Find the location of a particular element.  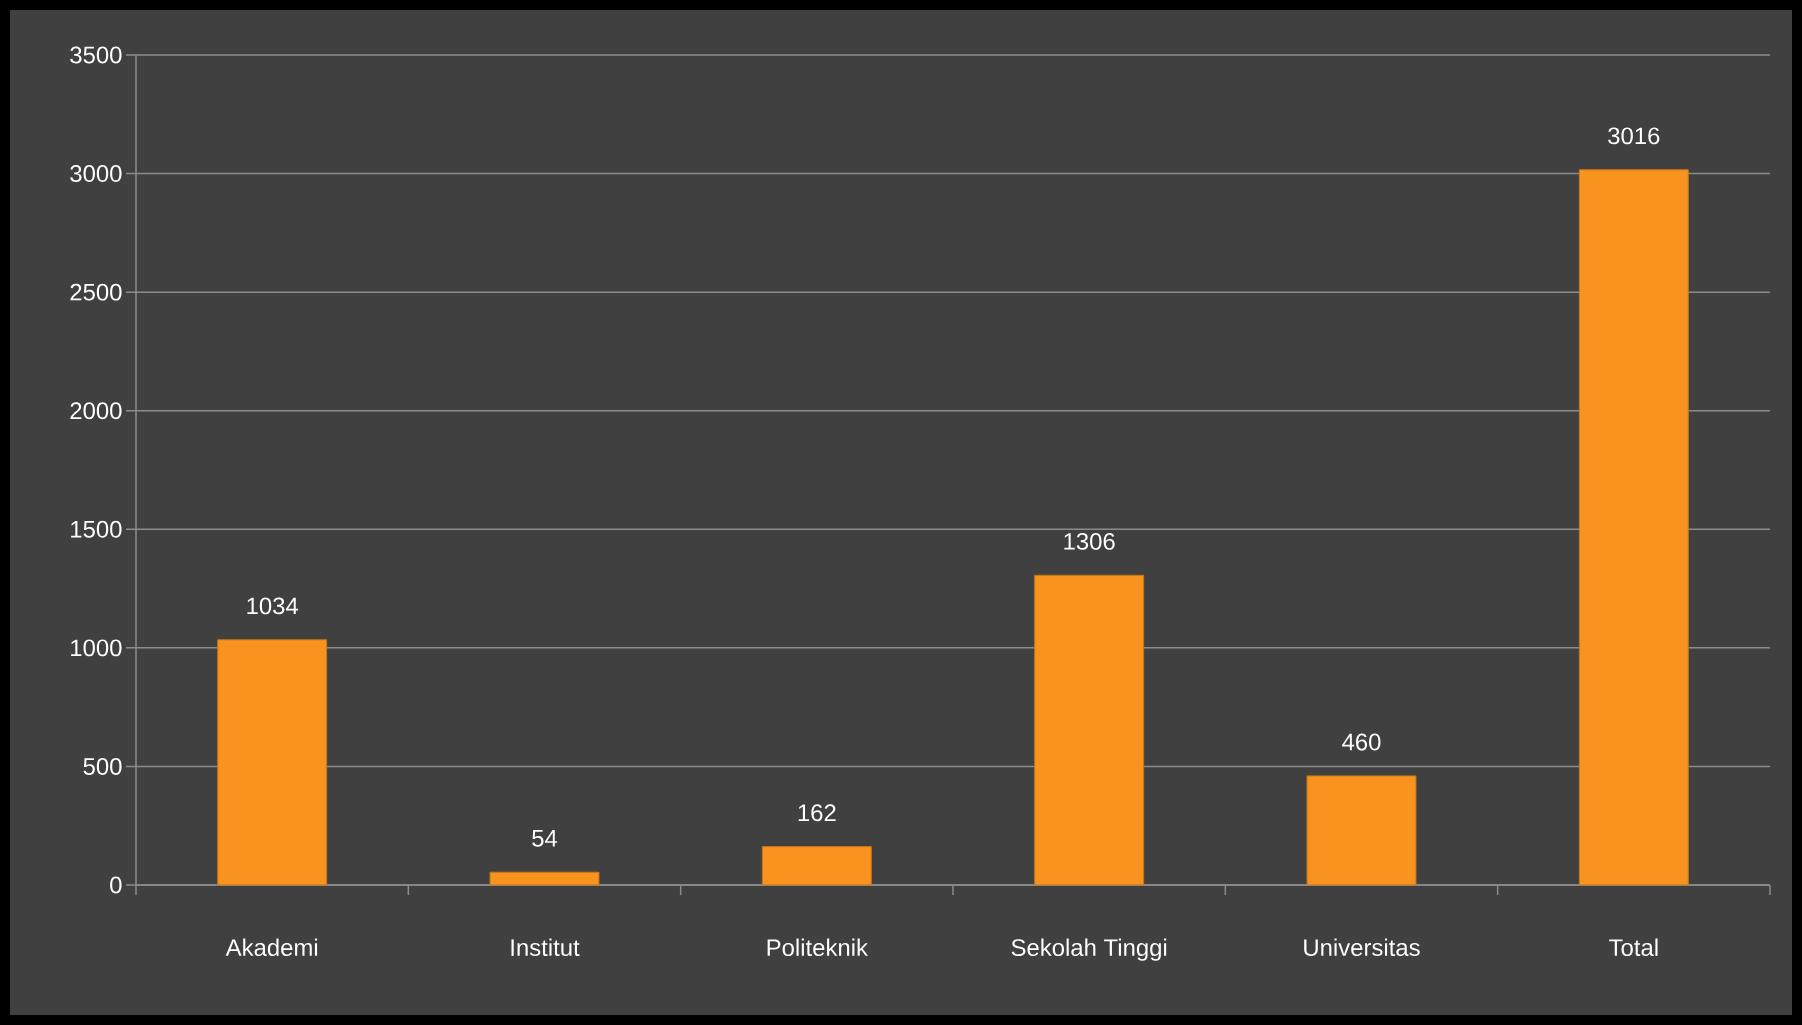

x-tick-label: Politeknik is located at coordinates (818, 947).